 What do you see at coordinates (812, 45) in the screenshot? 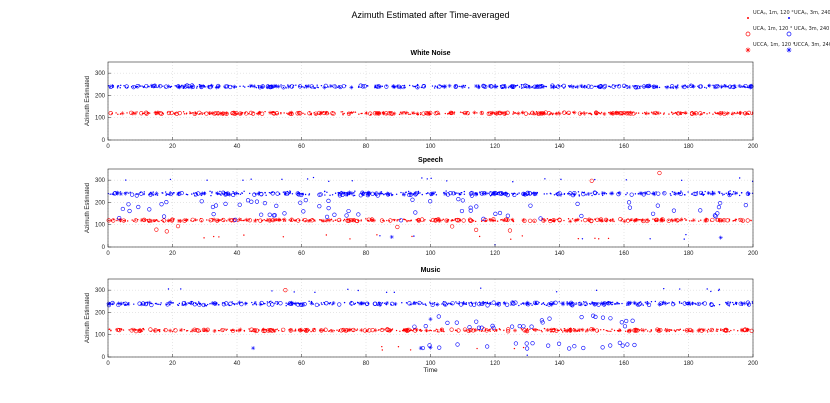
I see `legend-label: UCCA, 3m, 240 °` at bounding box center [812, 45].